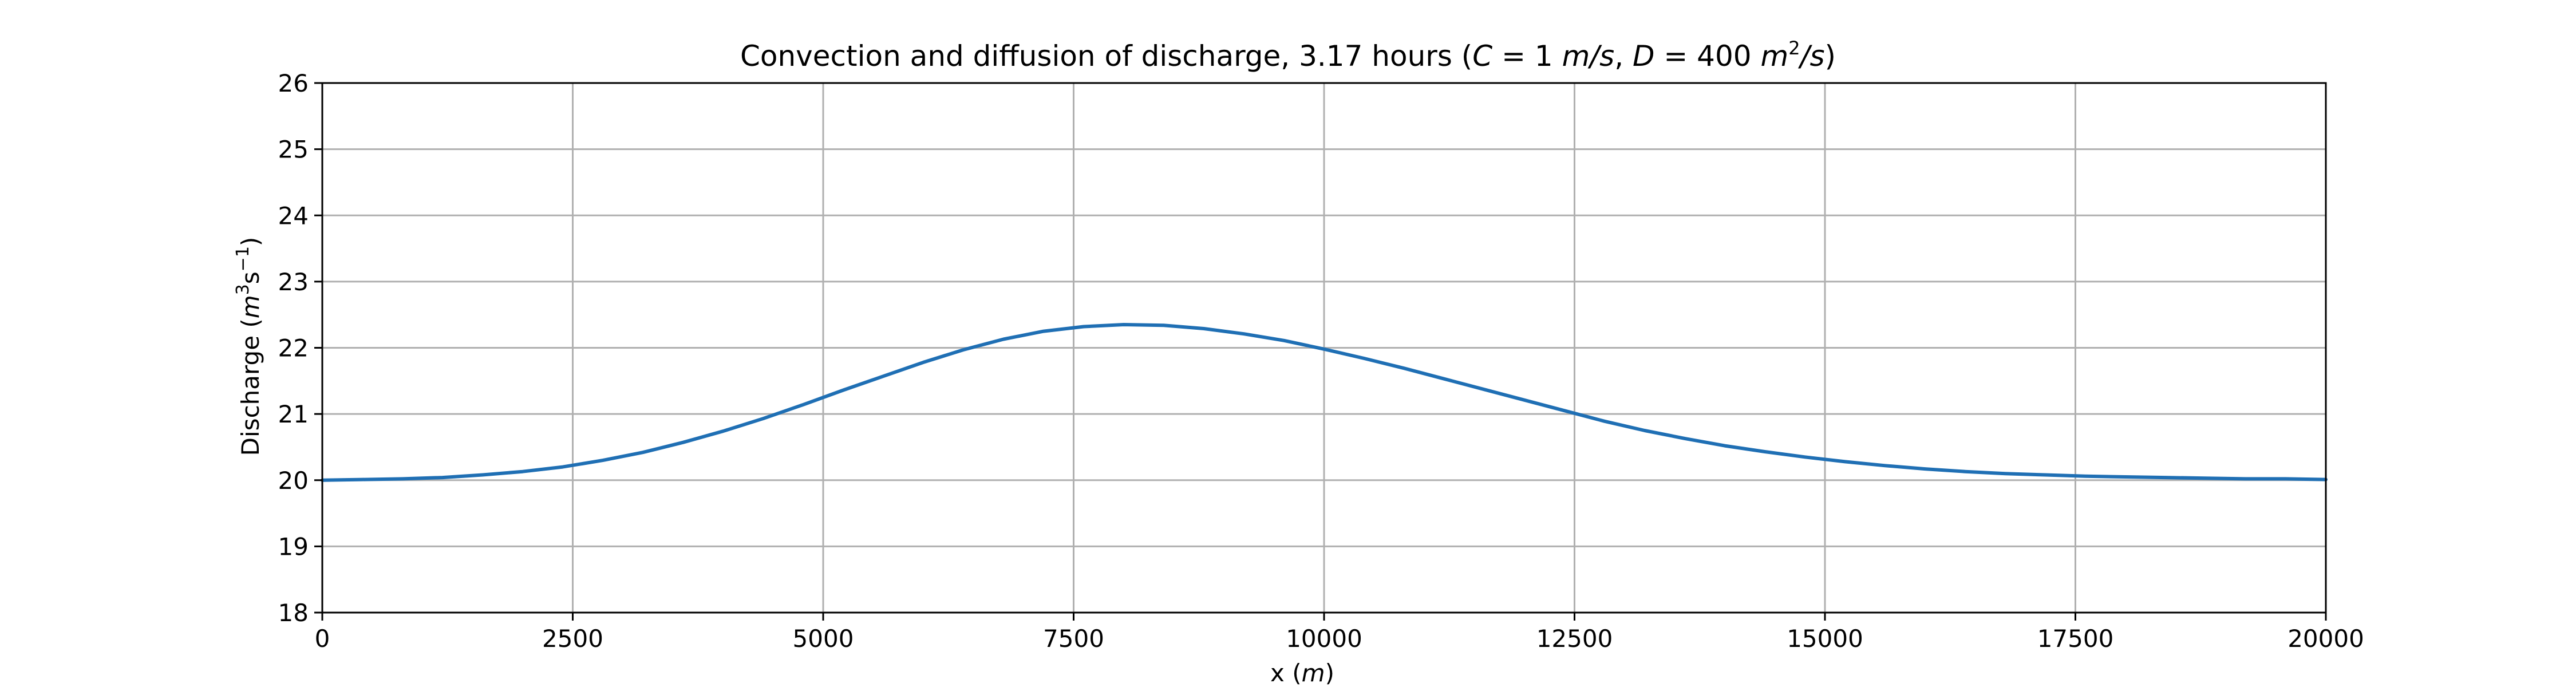 Image resolution: width=2576 pixels, height=687 pixels. What do you see at coordinates (1073, 639) in the screenshot?
I see `x-tick-label: 7500` at bounding box center [1073, 639].